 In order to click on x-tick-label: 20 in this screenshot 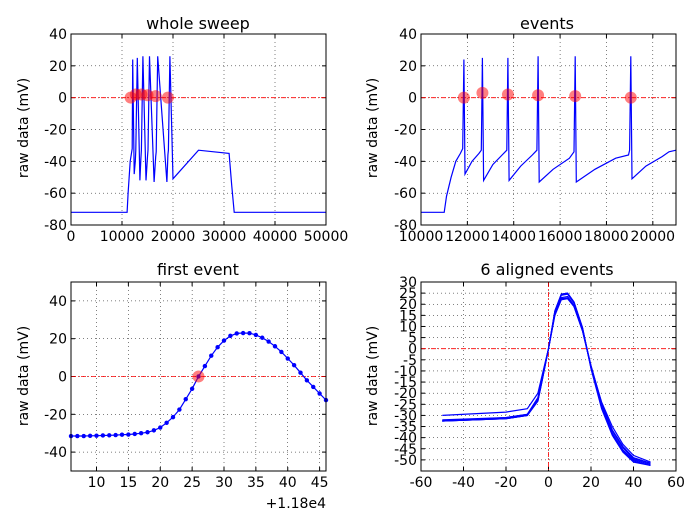, I will do `click(160, 483)`.